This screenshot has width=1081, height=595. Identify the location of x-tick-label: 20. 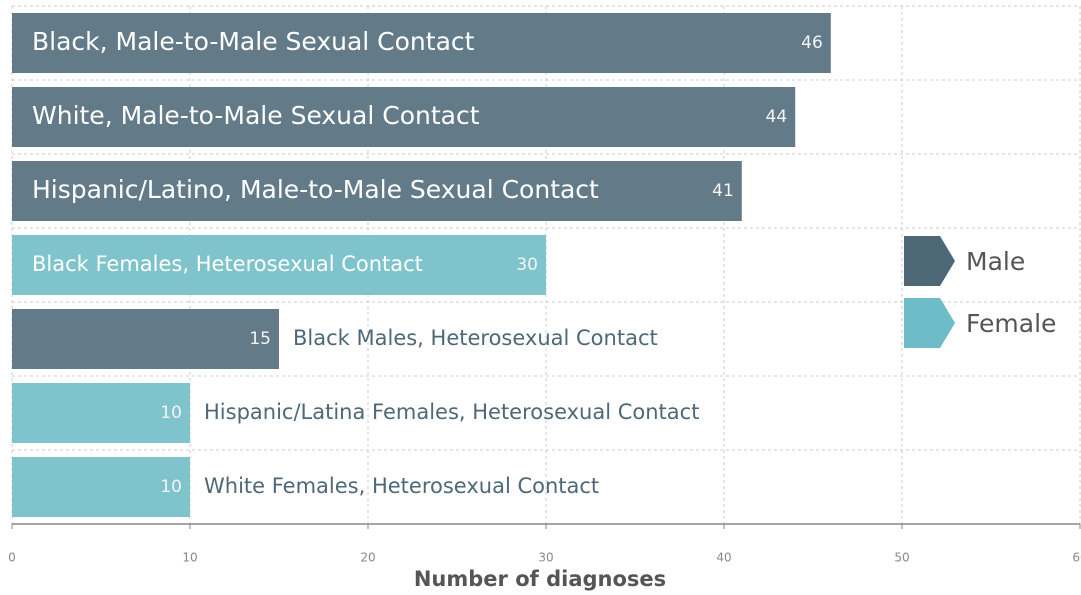
(367, 558).